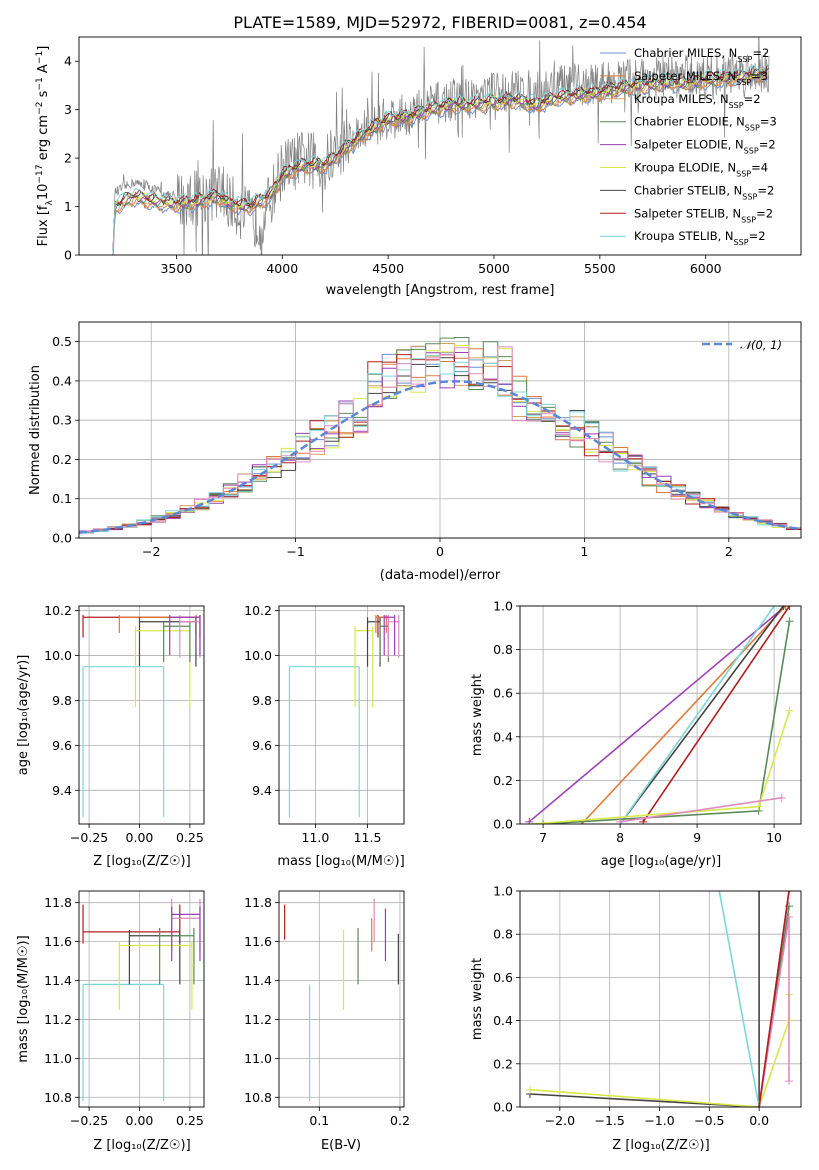 Image resolution: width=819 pixels, height=1170 pixels. What do you see at coordinates (687, 213) in the screenshot?
I see `label-part: Salpeter STELIB, N` at bounding box center [687, 213].